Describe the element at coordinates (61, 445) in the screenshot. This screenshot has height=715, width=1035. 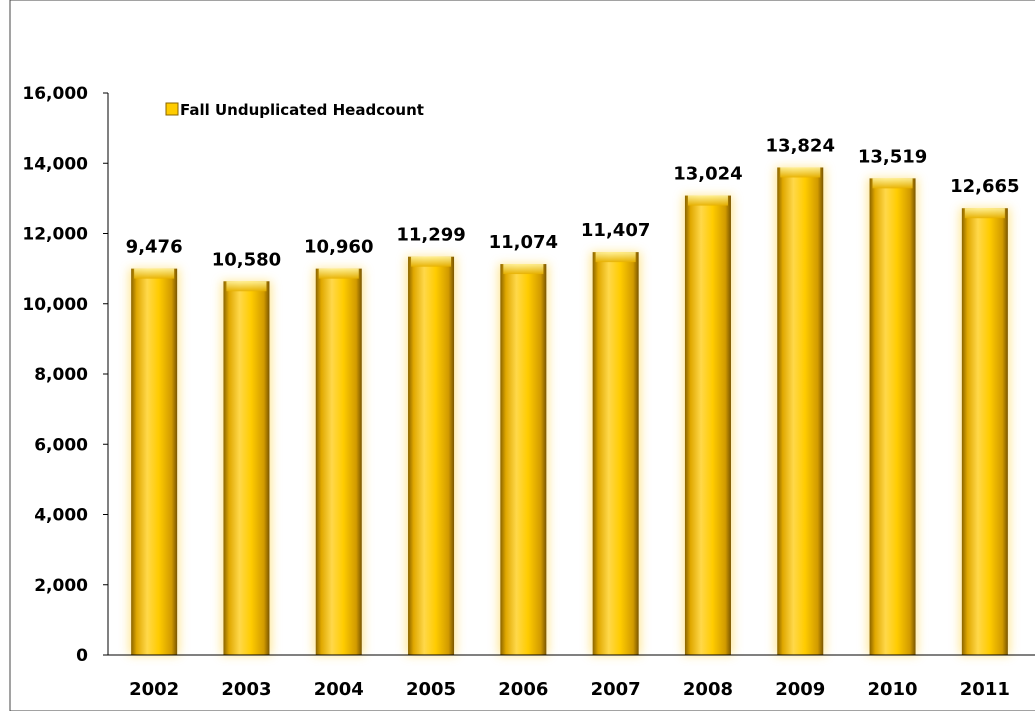
I see `y-tick-label: 6,000` at that location.